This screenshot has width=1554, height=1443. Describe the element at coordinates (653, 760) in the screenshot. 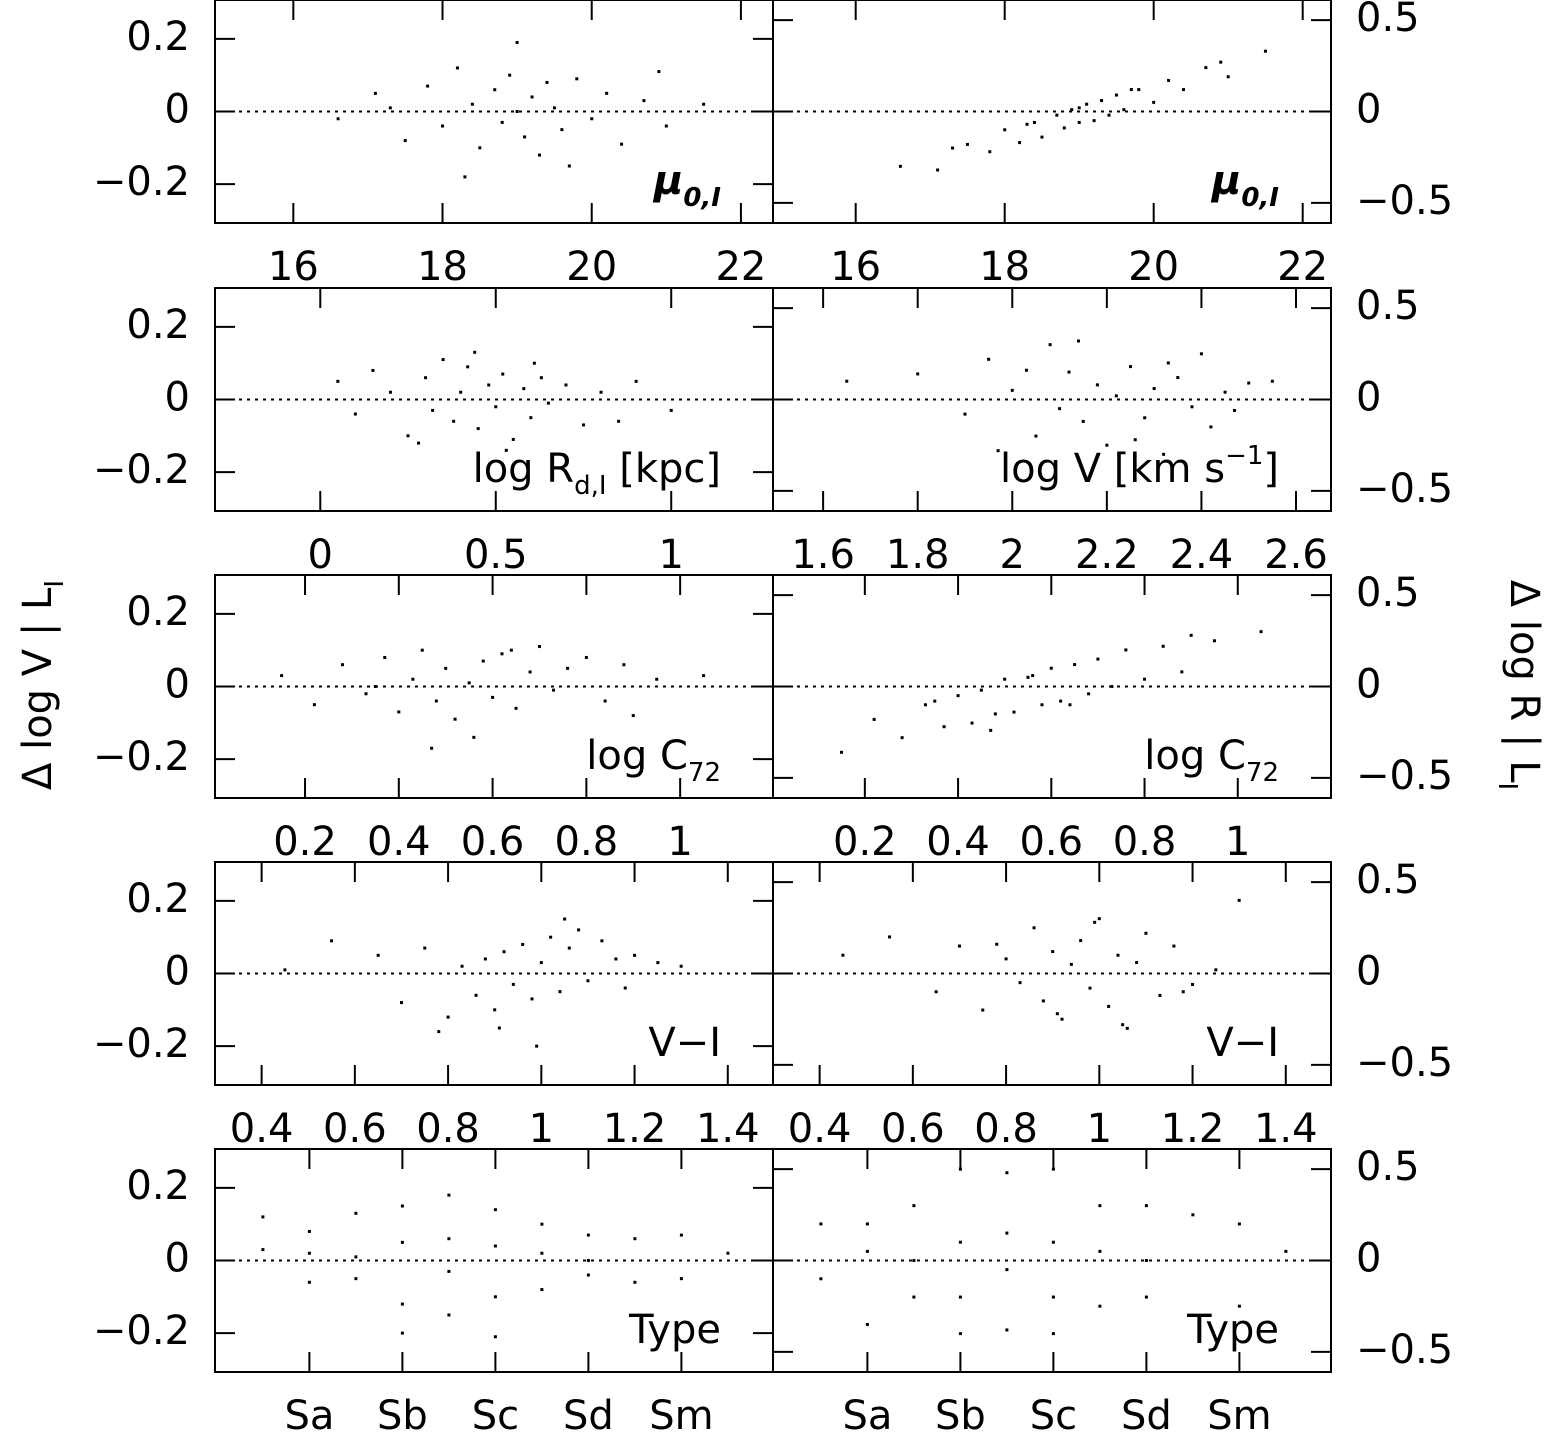

I see `panel-label: log C72` at that location.